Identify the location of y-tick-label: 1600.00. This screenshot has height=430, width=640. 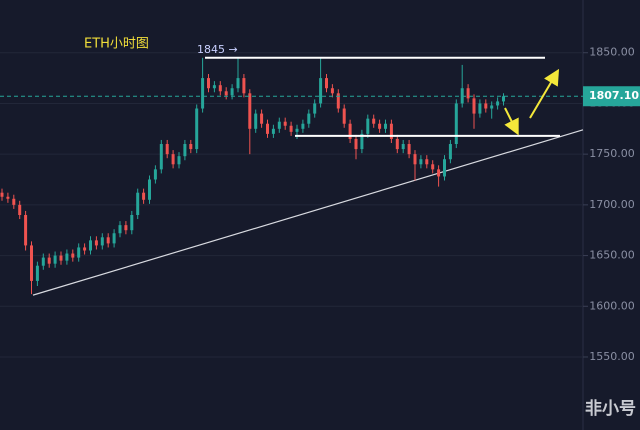
(612, 305).